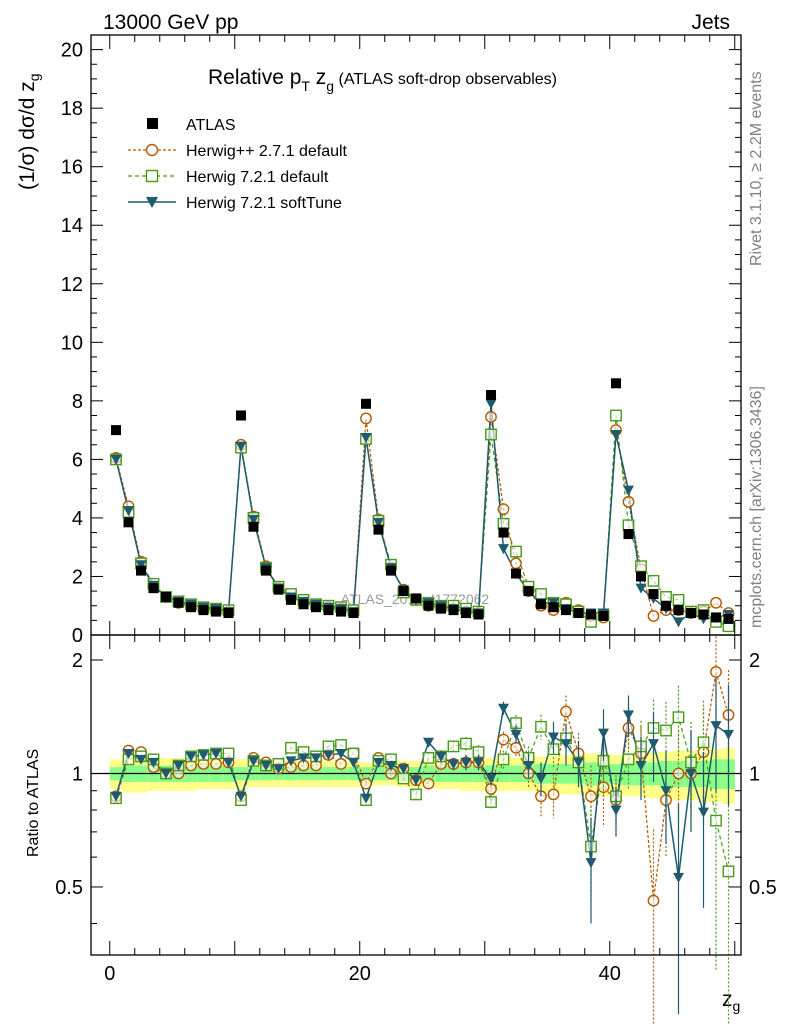 The image size is (786, 1024). I want to click on ratio-y-tick-label: 1, so click(77, 774).